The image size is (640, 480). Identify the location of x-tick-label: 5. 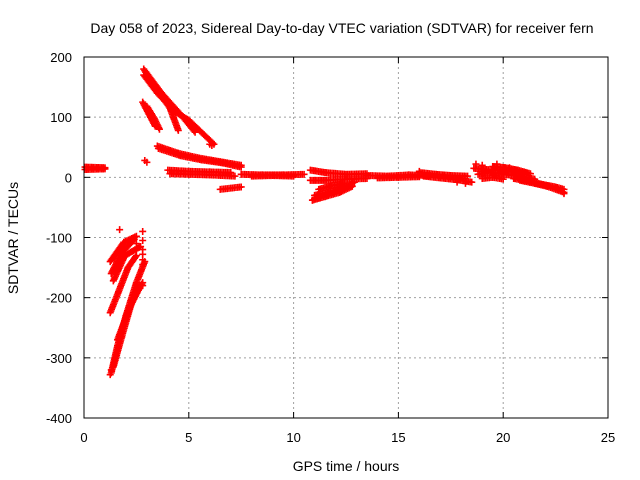
(188, 437).